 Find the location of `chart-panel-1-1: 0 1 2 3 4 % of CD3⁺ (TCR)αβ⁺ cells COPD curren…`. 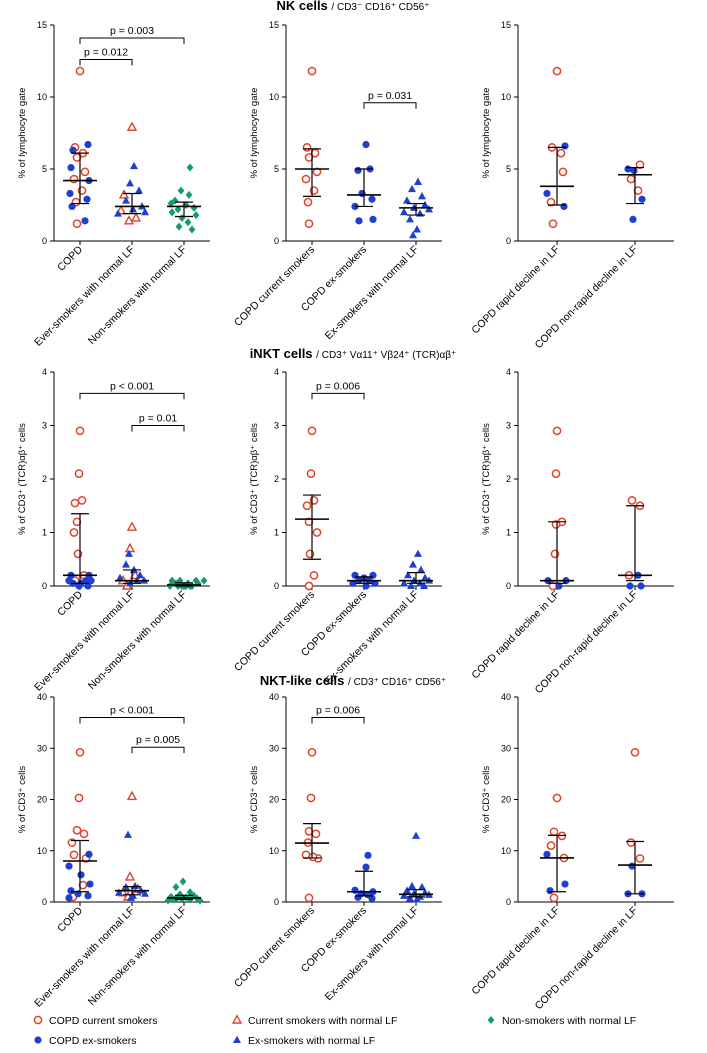

chart-panel-1-1: 0 1 2 3 4 % of CD3⁺ (TCR)αβ⁺ cells COPD curren… is located at coordinates (337, 527).